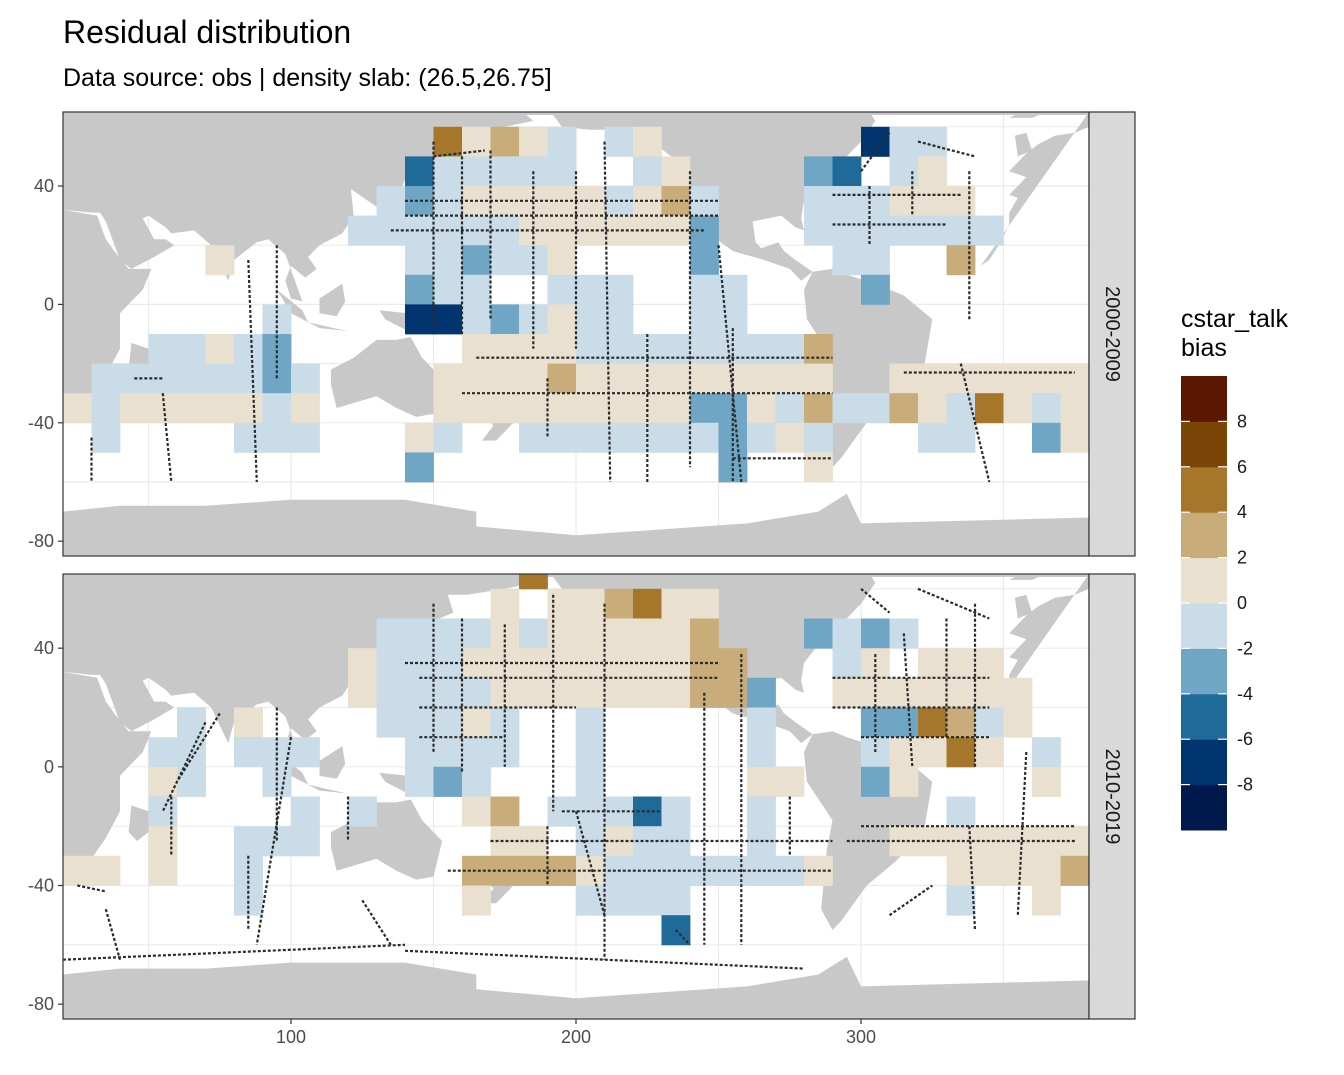 This screenshot has width=1344, height=1075. What do you see at coordinates (1234, 319) in the screenshot?
I see `legend-title-line1: cstar_talk` at bounding box center [1234, 319].